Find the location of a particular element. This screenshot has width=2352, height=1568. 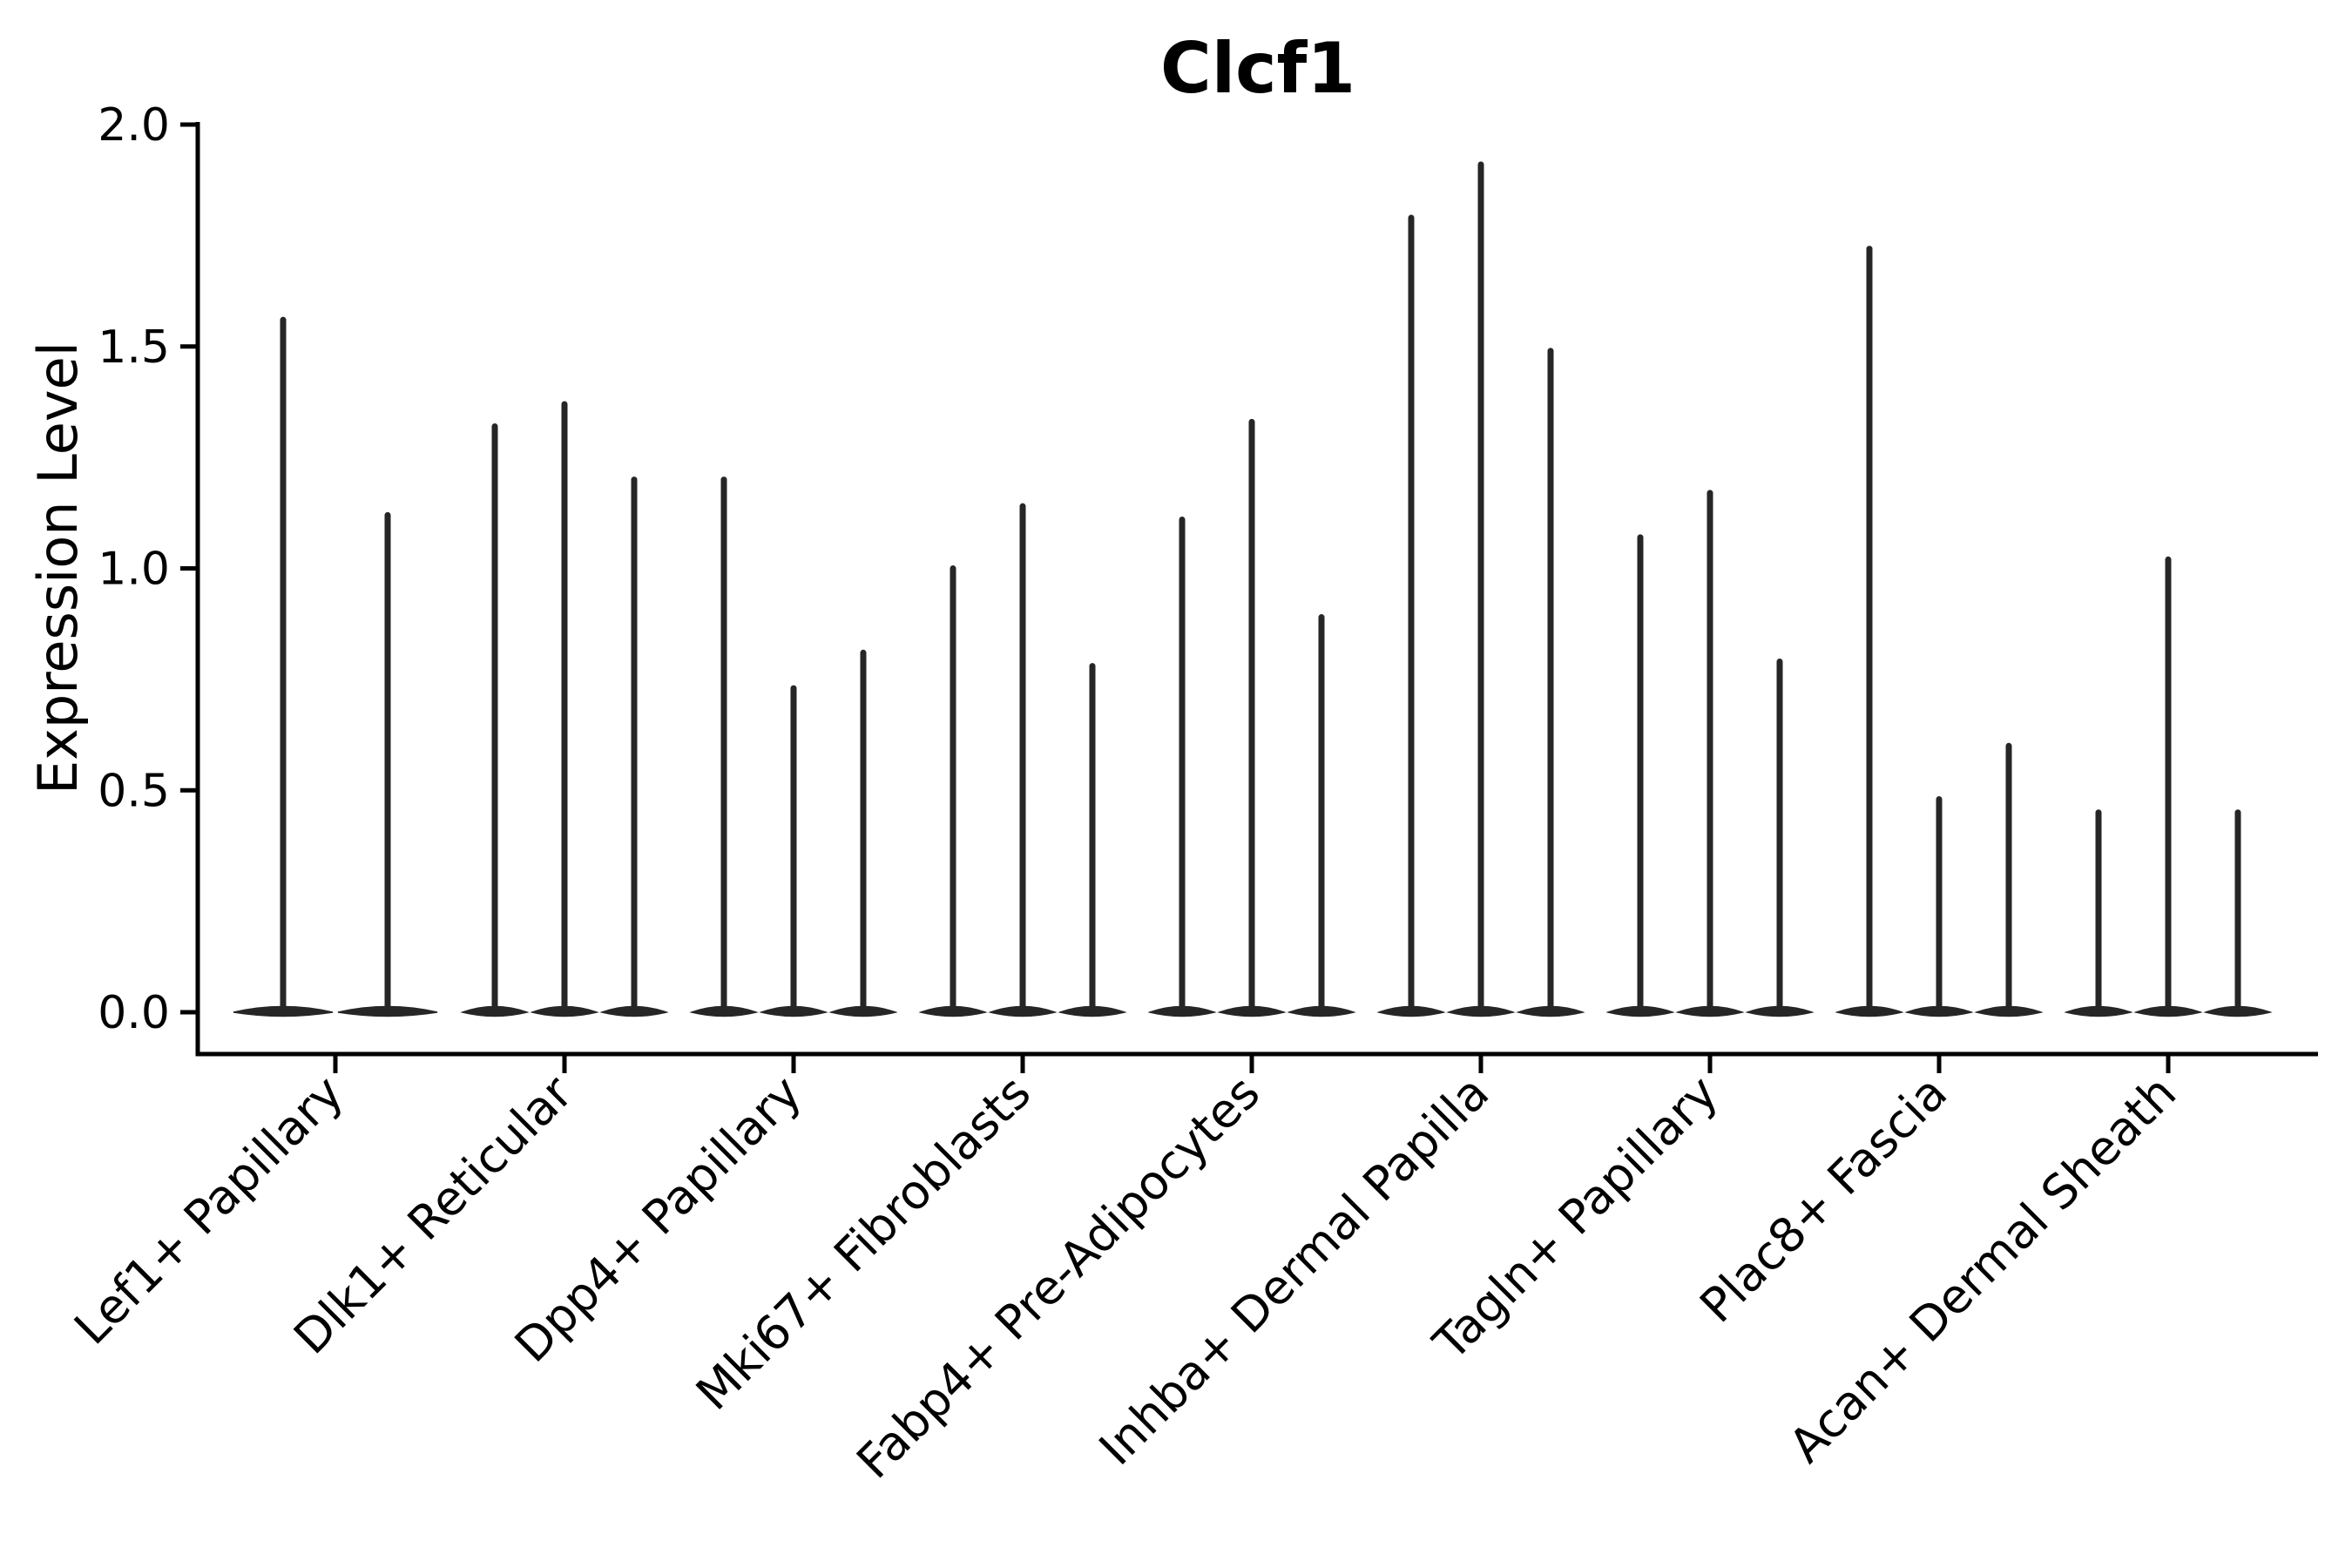

x-tick-label: Inhba+ Dermal Papilla is located at coordinates (1294, 1270).